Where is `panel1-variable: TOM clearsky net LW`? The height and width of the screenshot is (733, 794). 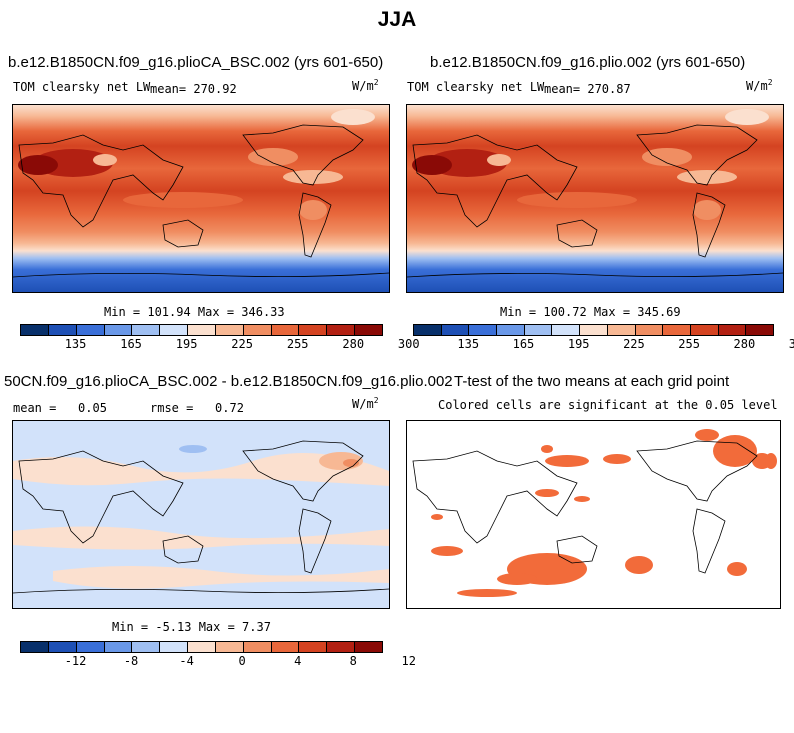 panel1-variable: TOM clearsky net LW is located at coordinates (82, 87).